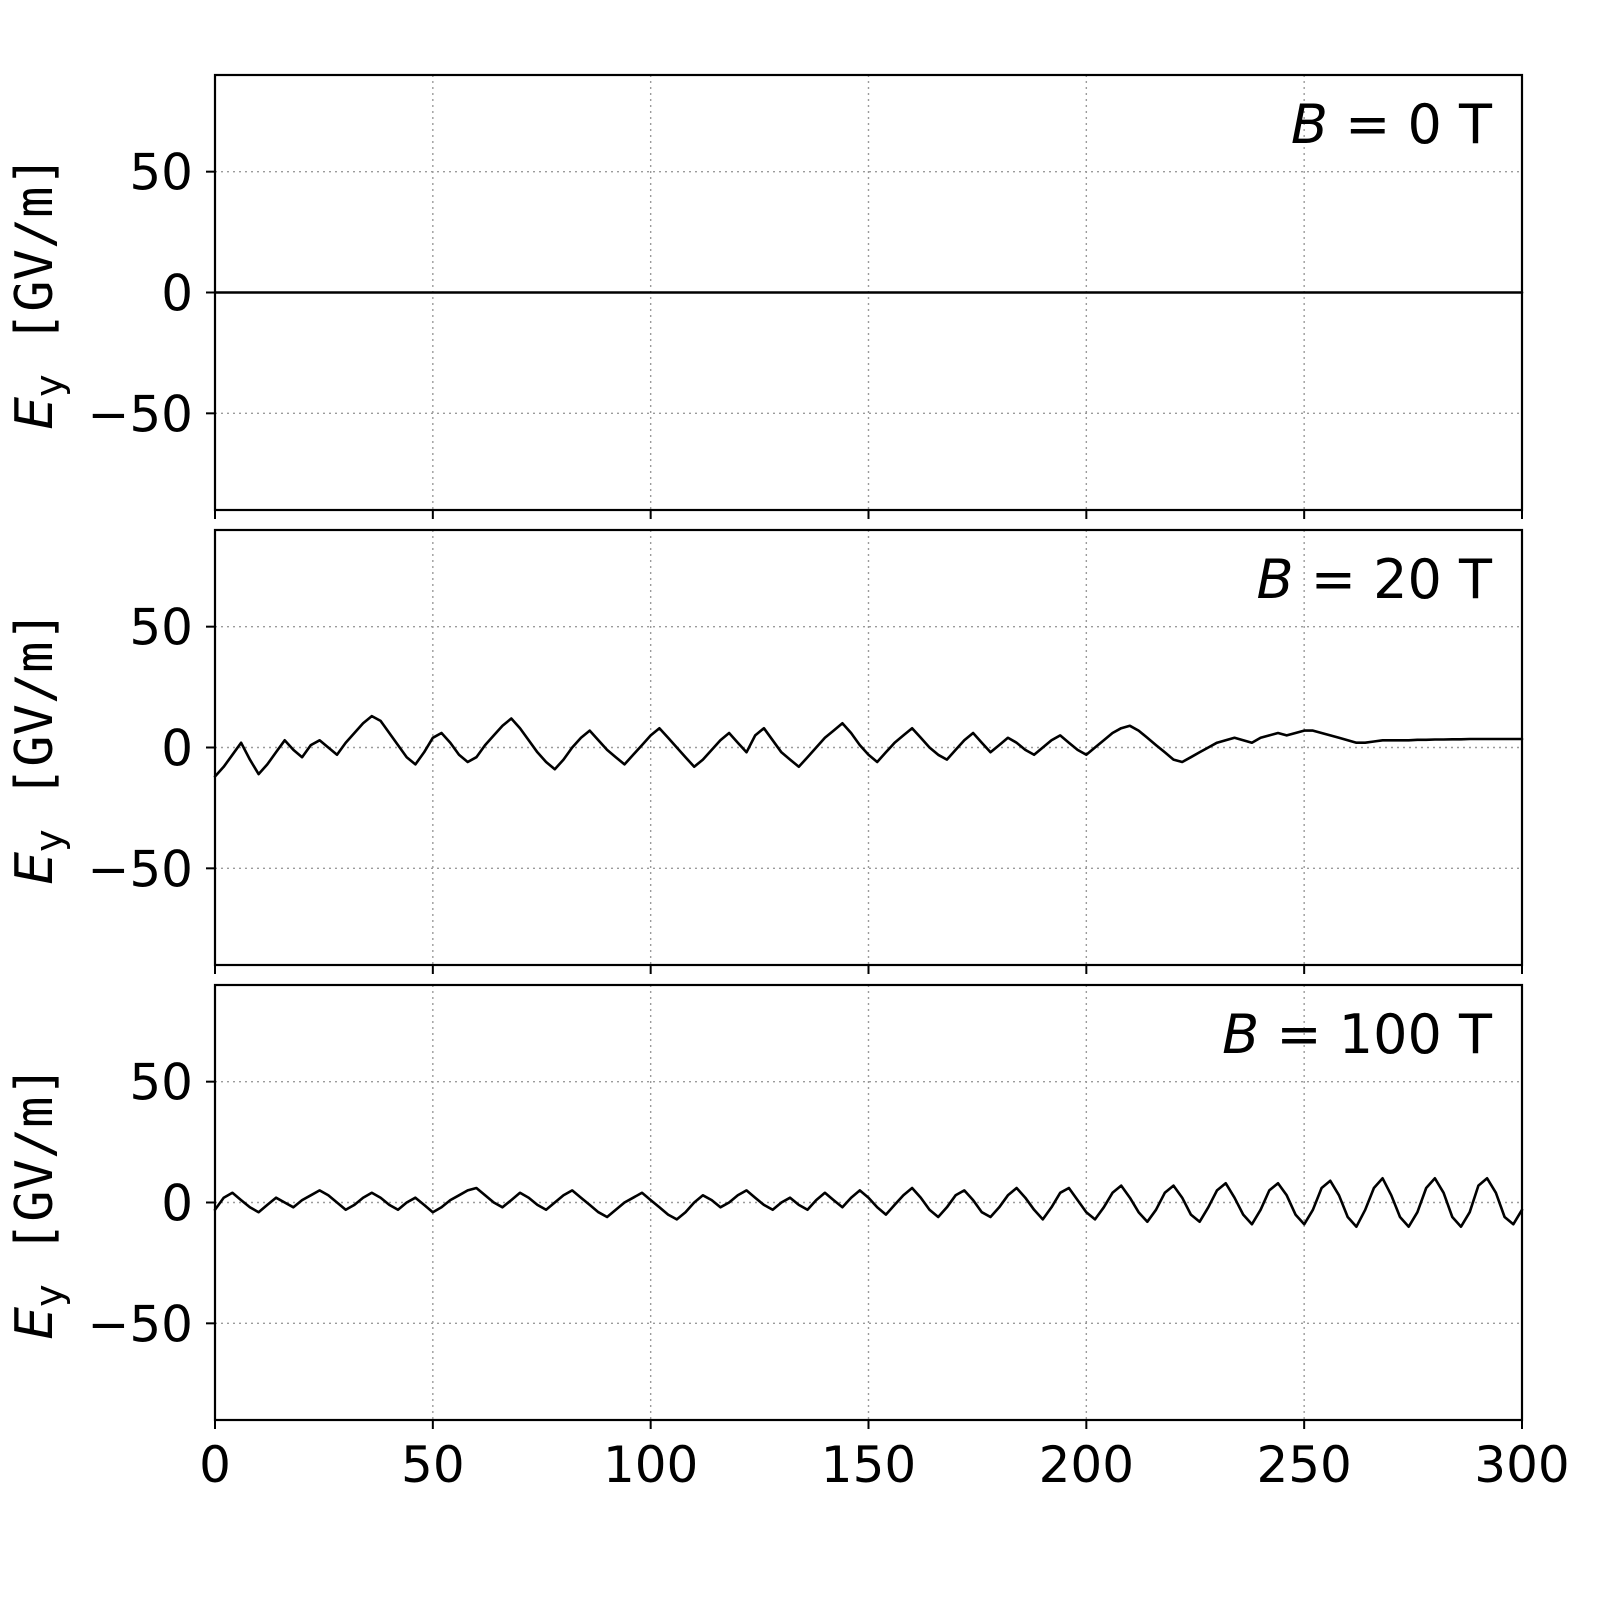 This screenshot has height=1600, width=1600. Describe the element at coordinates (215, 1465) in the screenshot. I see `x-tick-label: 0` at that location.